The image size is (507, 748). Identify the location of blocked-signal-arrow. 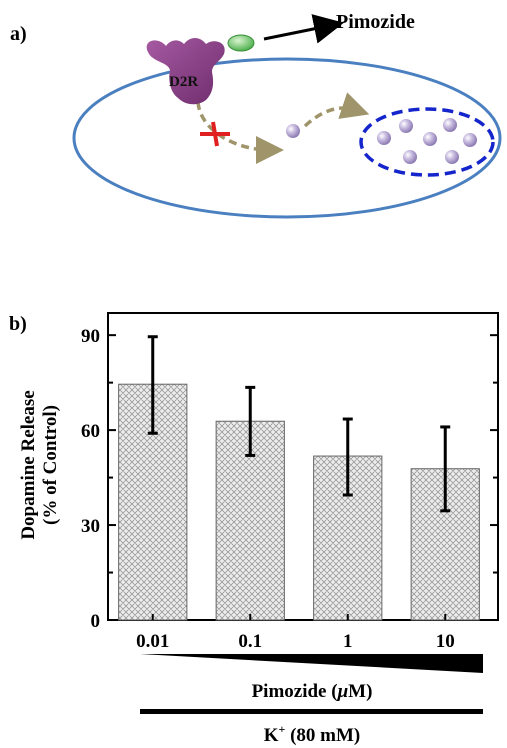
(240, 132).